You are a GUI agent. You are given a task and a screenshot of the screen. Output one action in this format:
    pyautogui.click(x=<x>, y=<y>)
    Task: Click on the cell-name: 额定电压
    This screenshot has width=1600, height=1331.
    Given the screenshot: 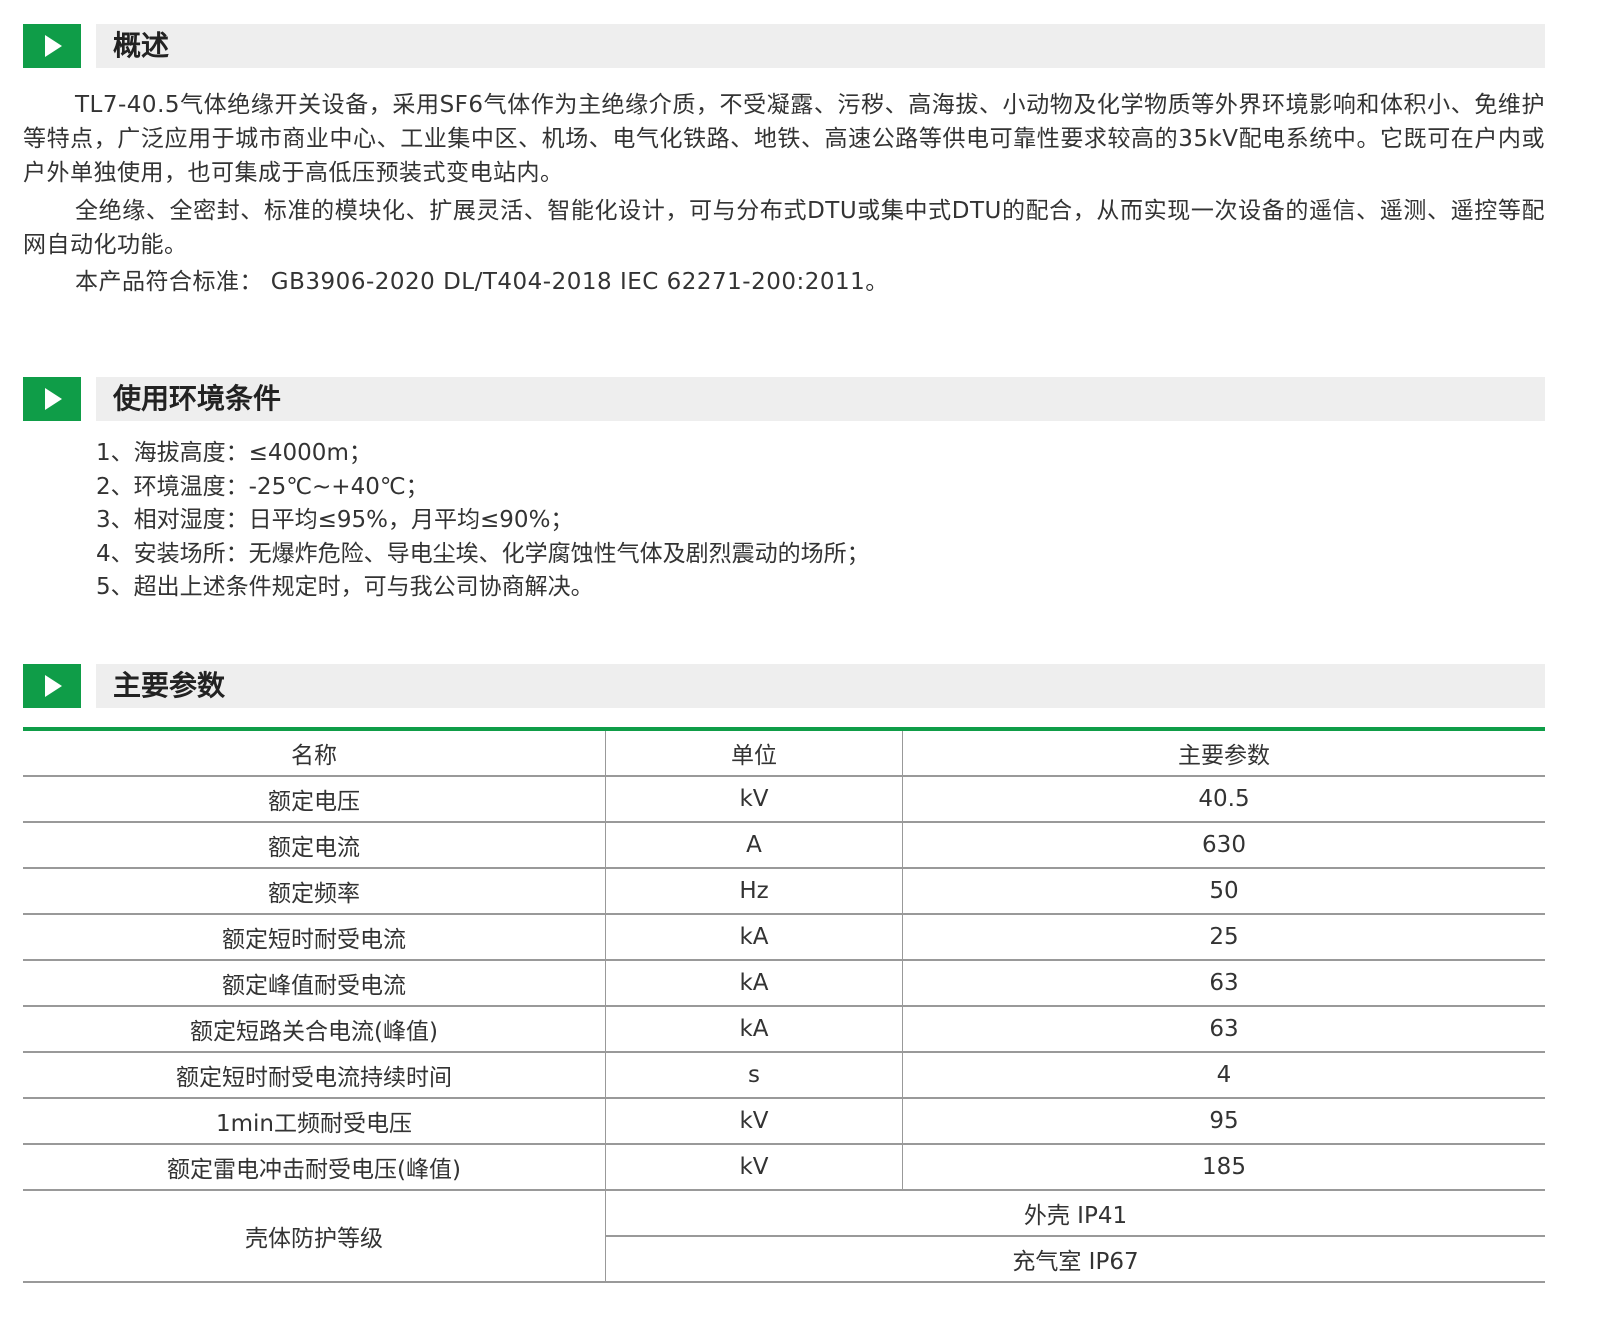 What is the action you would take?
    pyautogui.click(x=314, y=799)
    